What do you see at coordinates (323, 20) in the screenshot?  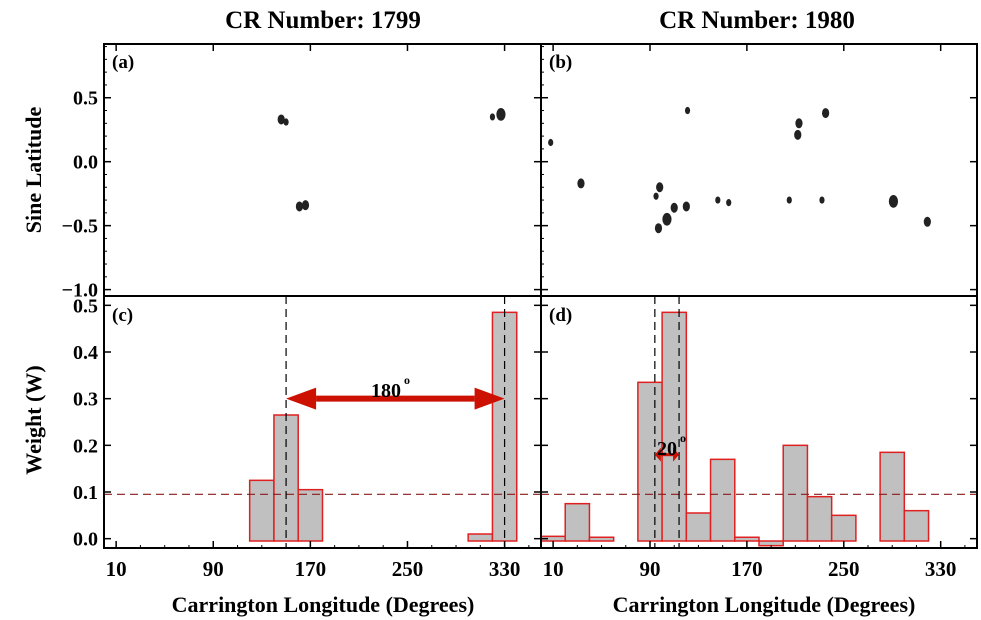 I see `title-left: CR Number: 1799` at bounding box center [323, 20].